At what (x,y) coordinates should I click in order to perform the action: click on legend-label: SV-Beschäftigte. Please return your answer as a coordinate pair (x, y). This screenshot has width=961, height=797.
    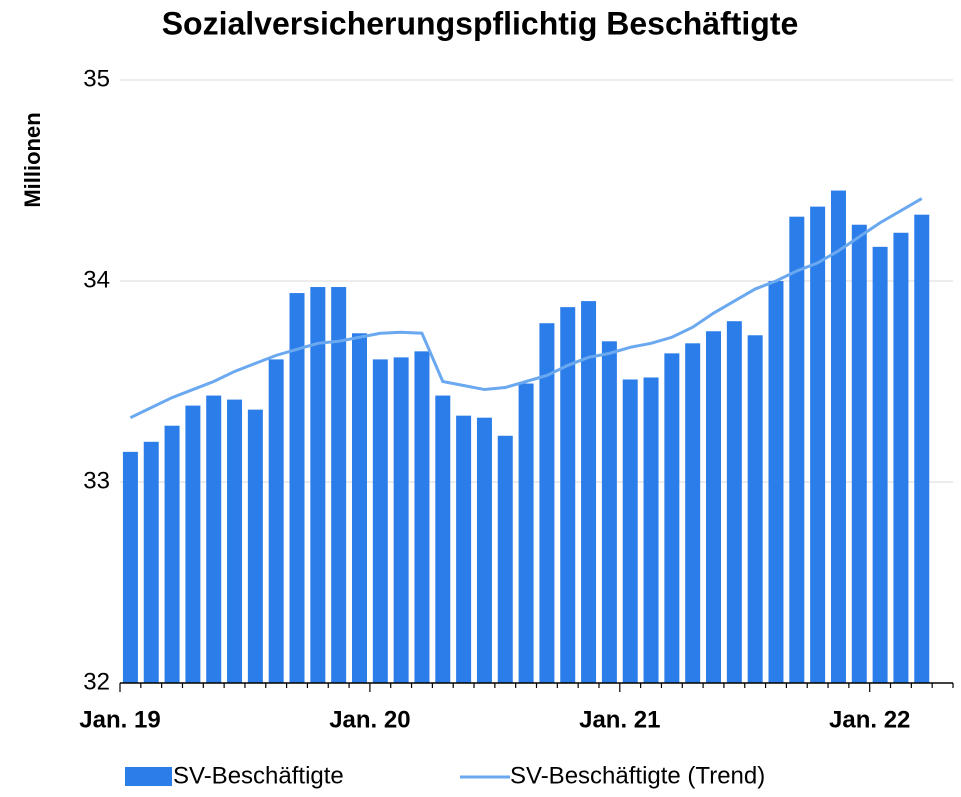
    Looking at the image, I should click on (258, 775).